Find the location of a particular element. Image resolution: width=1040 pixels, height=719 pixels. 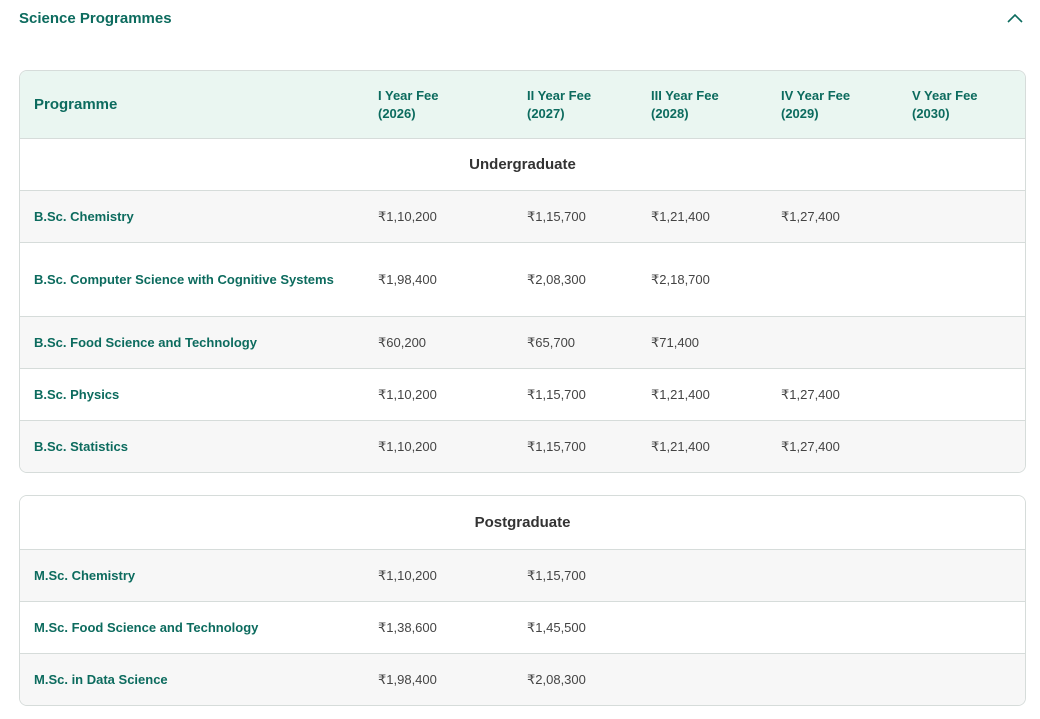

fee-cell: ₹1,38,600 is located at coordinates (438, 627).